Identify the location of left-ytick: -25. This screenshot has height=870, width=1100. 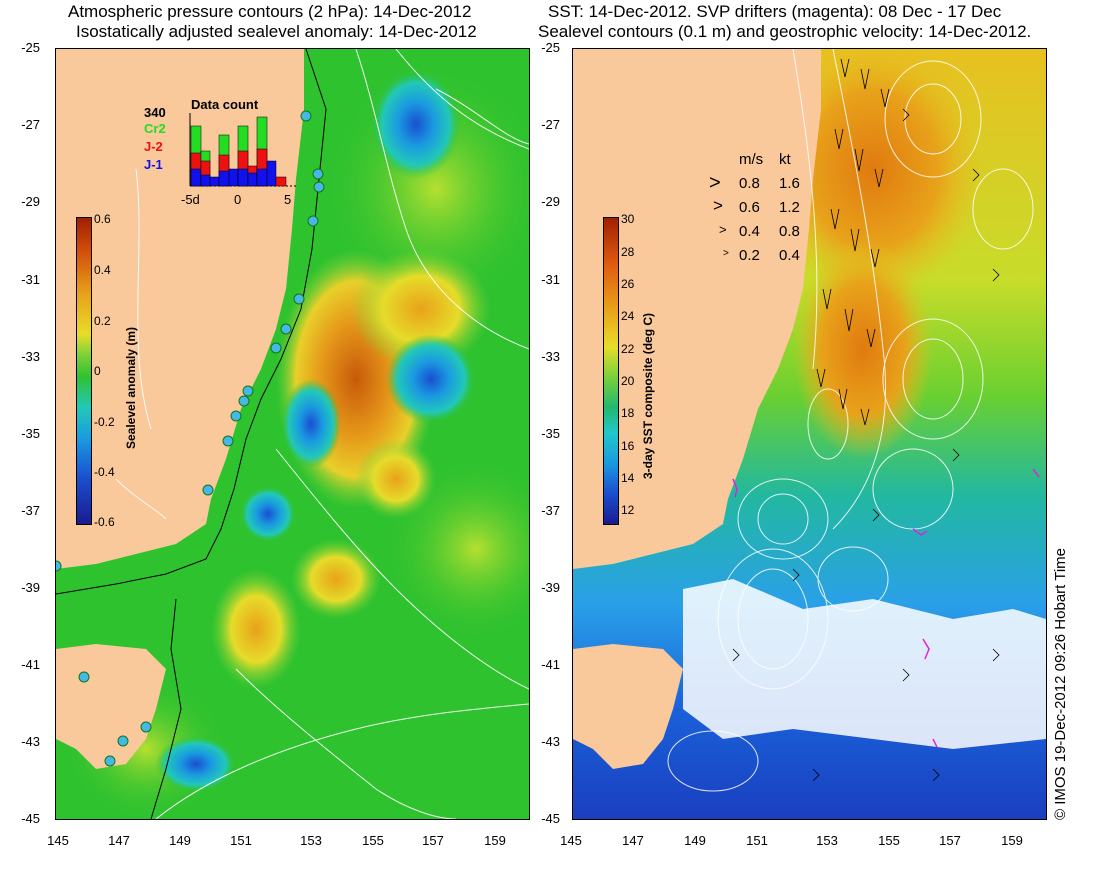
(30, 47).